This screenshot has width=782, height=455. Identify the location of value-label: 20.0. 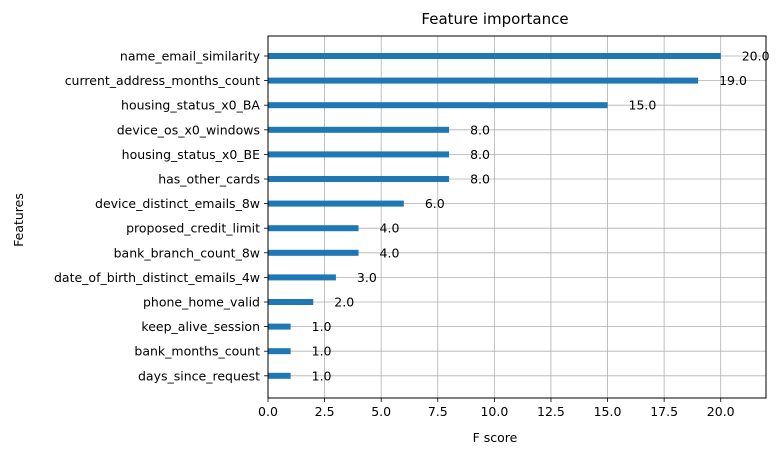
(756, 56).